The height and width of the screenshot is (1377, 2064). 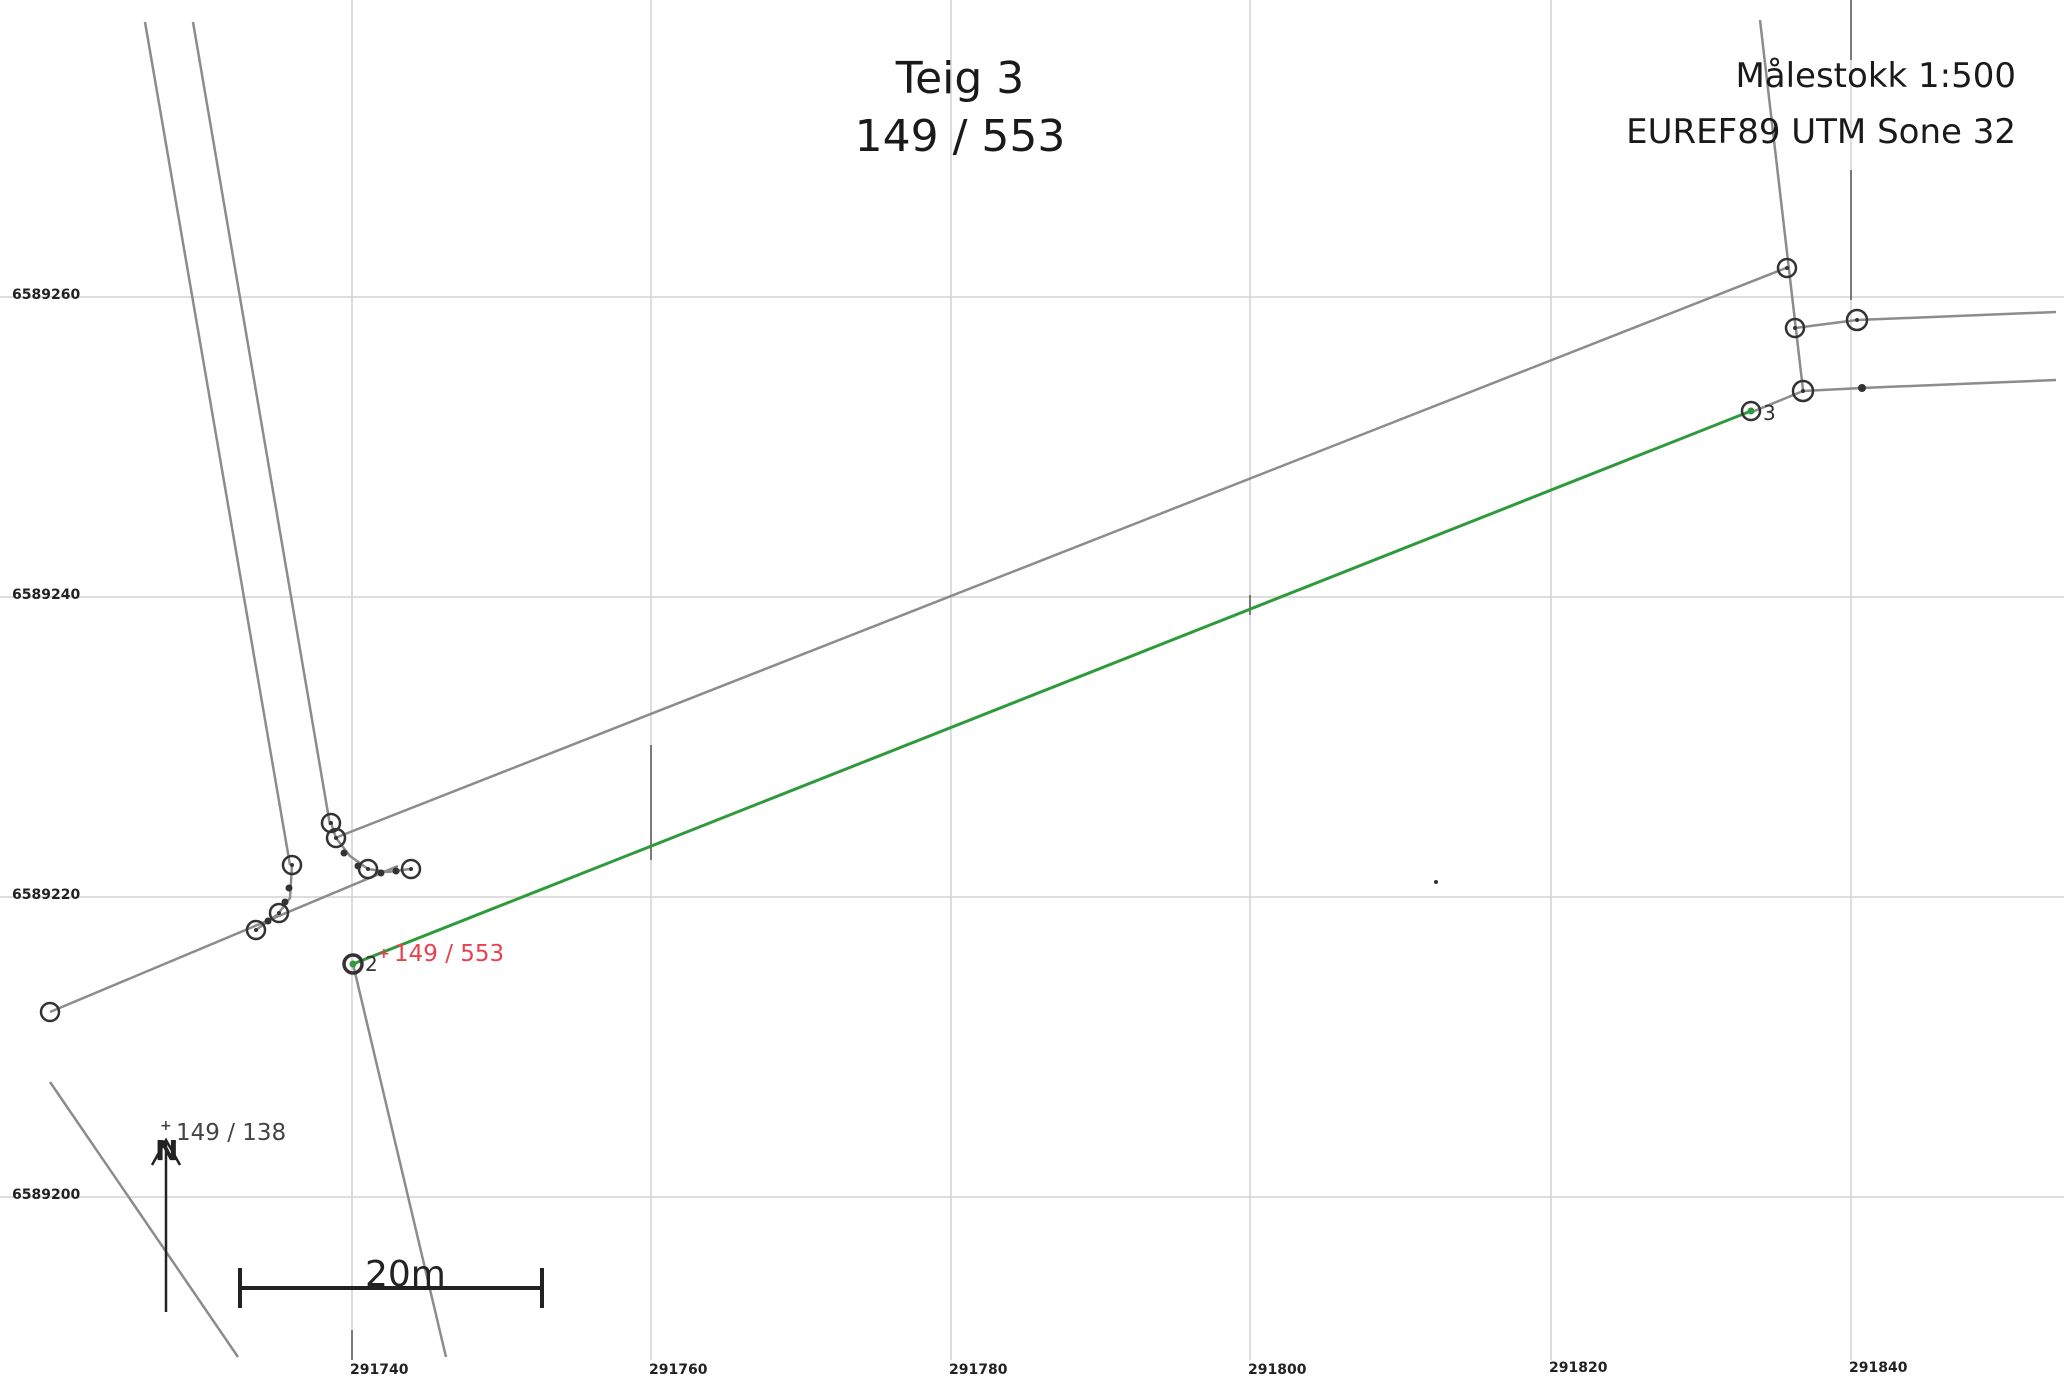 I want to click on x-label-291820: 291820, so click(x=1578, y=1368).